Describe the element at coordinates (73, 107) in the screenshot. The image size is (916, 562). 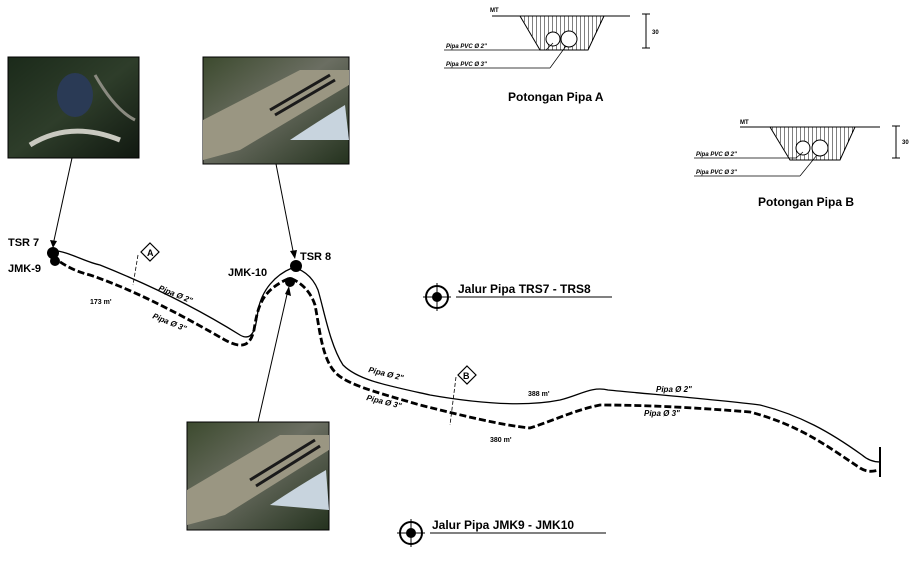
I see `photo-tsr7` at that location.